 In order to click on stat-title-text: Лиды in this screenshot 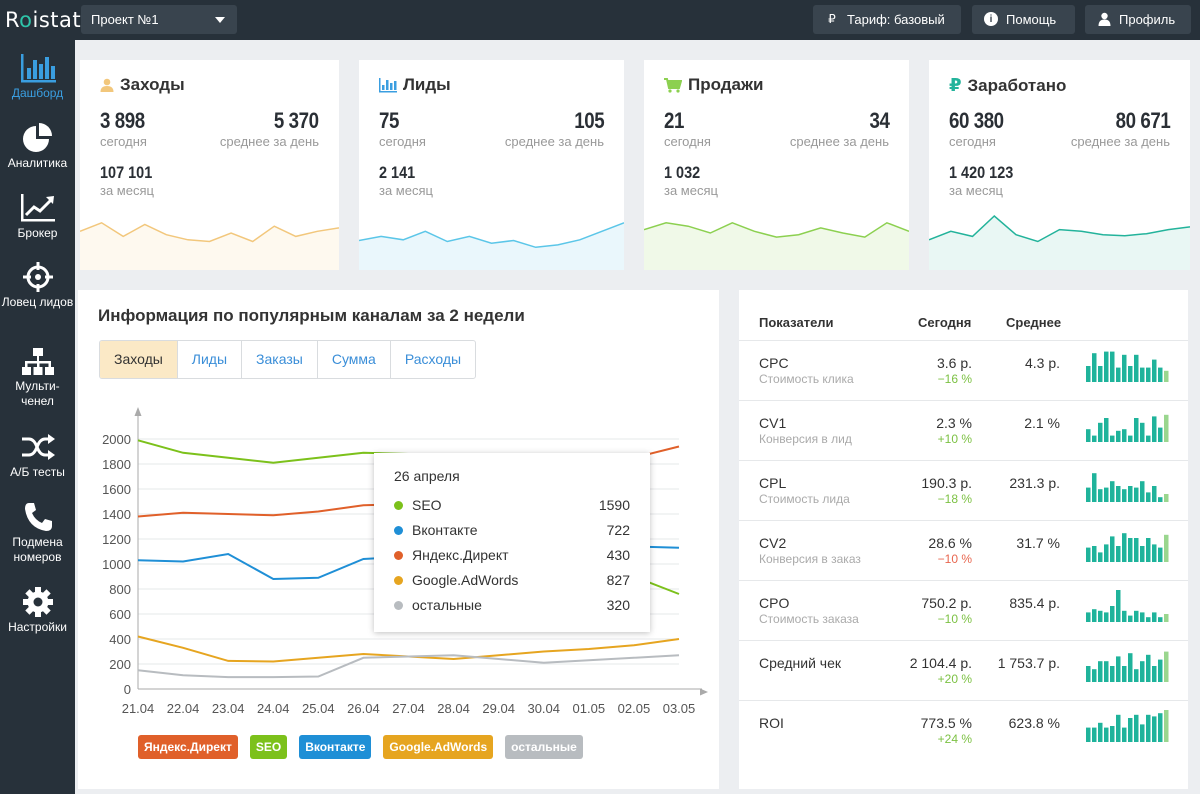, I will do `click(427, 84)`.